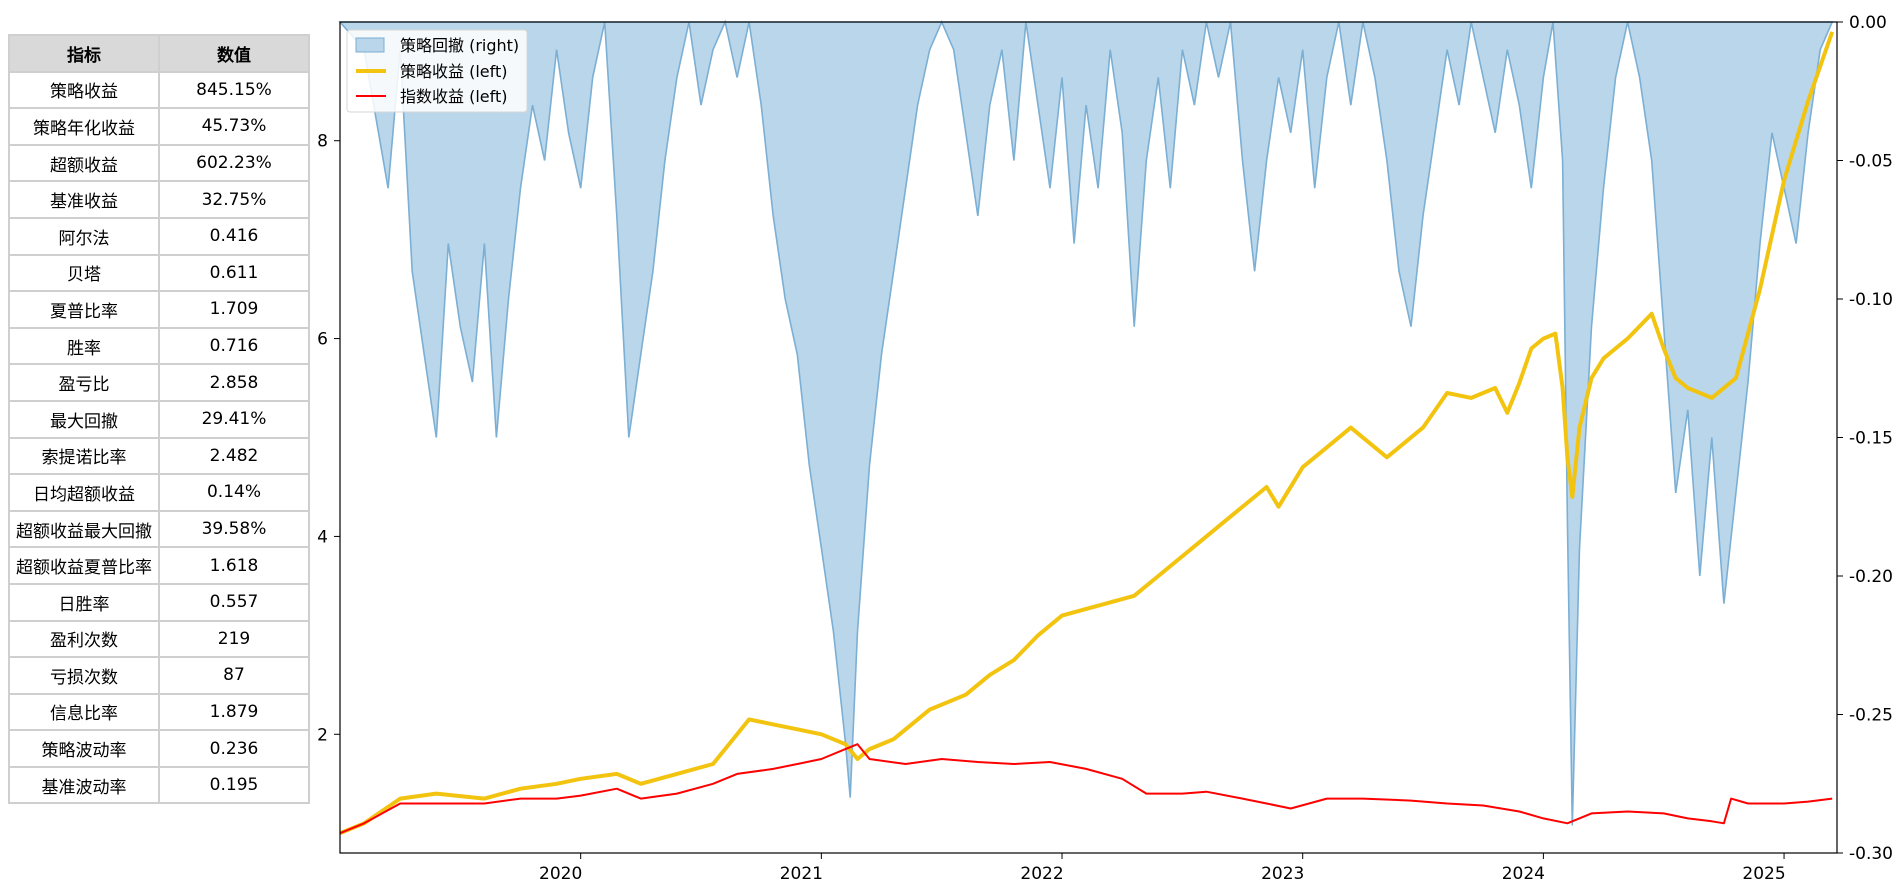  I want to click on metric-name: 超额收益最大回撤, so click(84, 529).